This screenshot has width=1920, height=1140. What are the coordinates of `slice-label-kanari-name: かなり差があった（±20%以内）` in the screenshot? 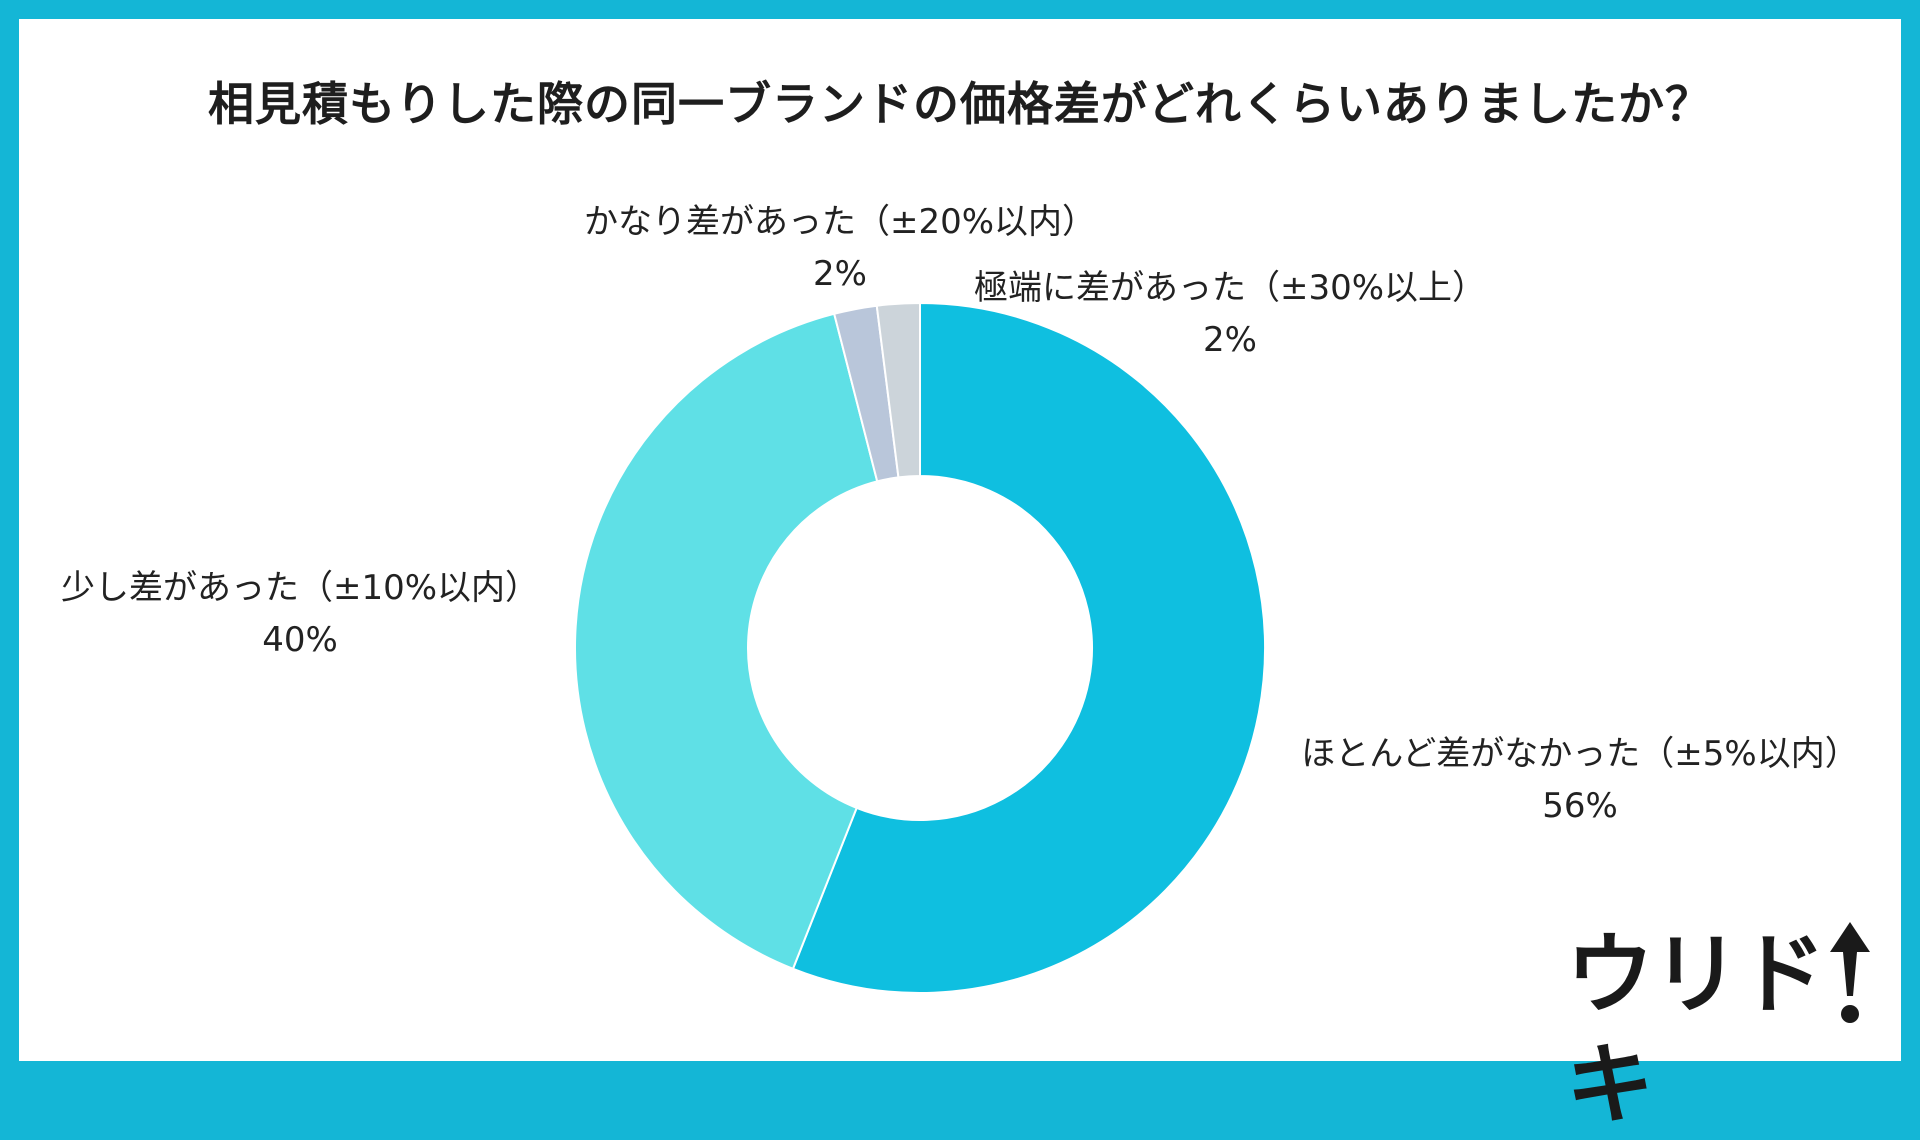 It's located at (840, 222).